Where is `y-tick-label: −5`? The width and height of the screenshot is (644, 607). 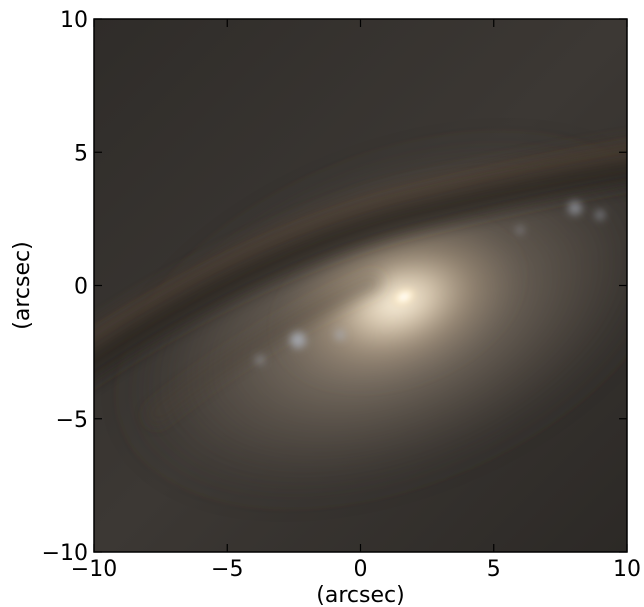 y-tick-label: −5 is located at coordinates (72, 420).